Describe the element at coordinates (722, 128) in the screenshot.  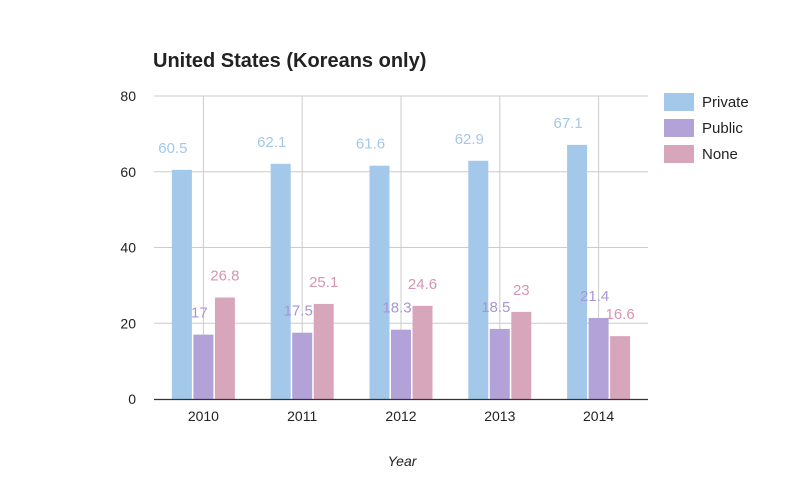
I see `legend-label-public: Public` at that location.